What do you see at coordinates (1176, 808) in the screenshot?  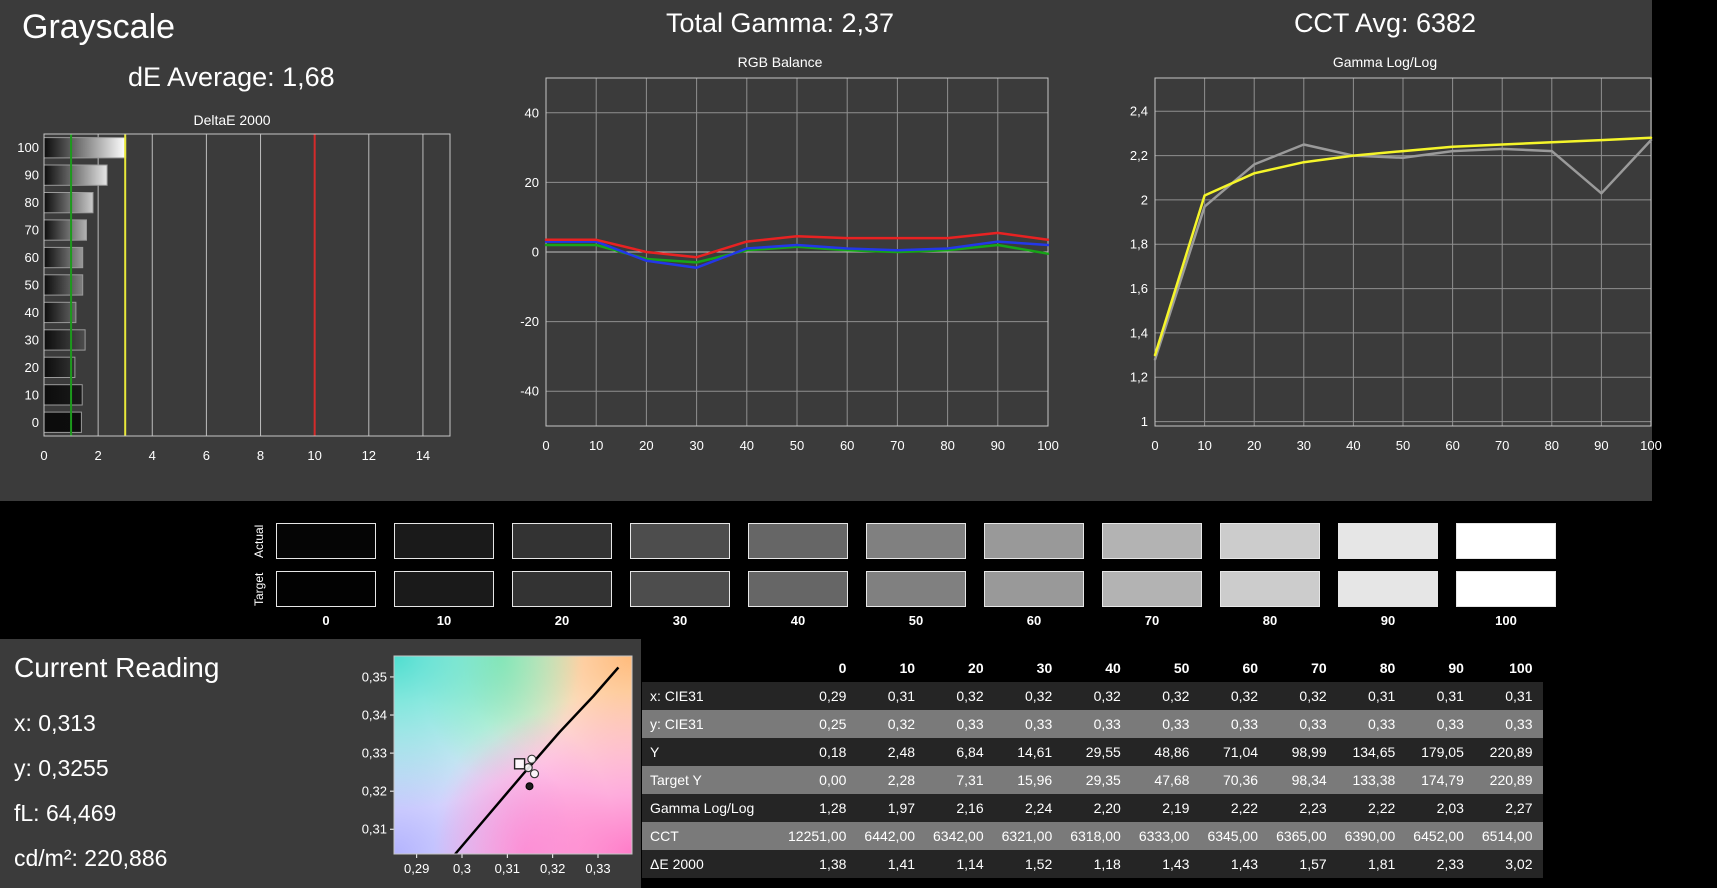 I see `table-cell: 2,19` at bounding box center [1176, 808].